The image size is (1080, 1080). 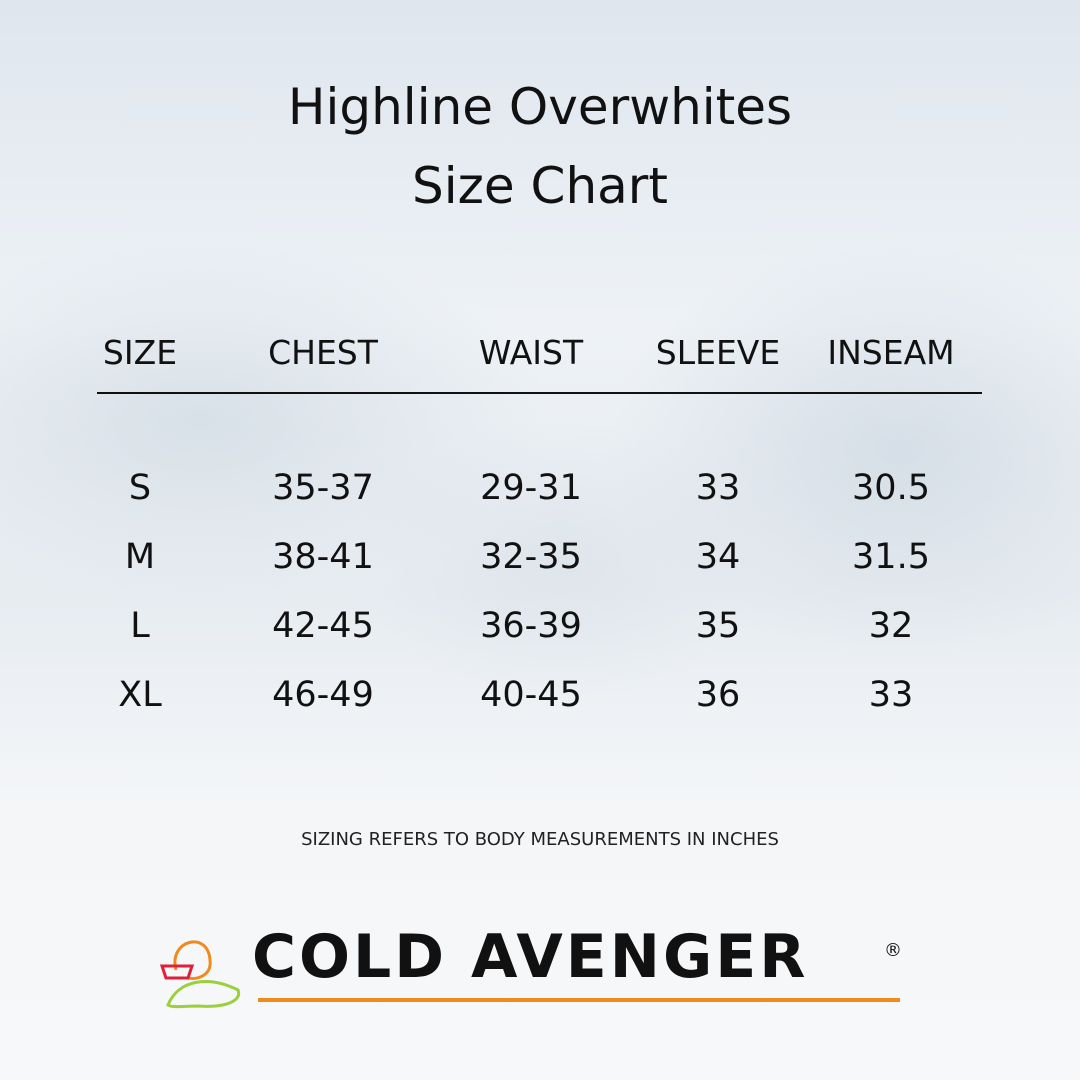 I want to click on table-cell: 34, so click(x=718, y=557).